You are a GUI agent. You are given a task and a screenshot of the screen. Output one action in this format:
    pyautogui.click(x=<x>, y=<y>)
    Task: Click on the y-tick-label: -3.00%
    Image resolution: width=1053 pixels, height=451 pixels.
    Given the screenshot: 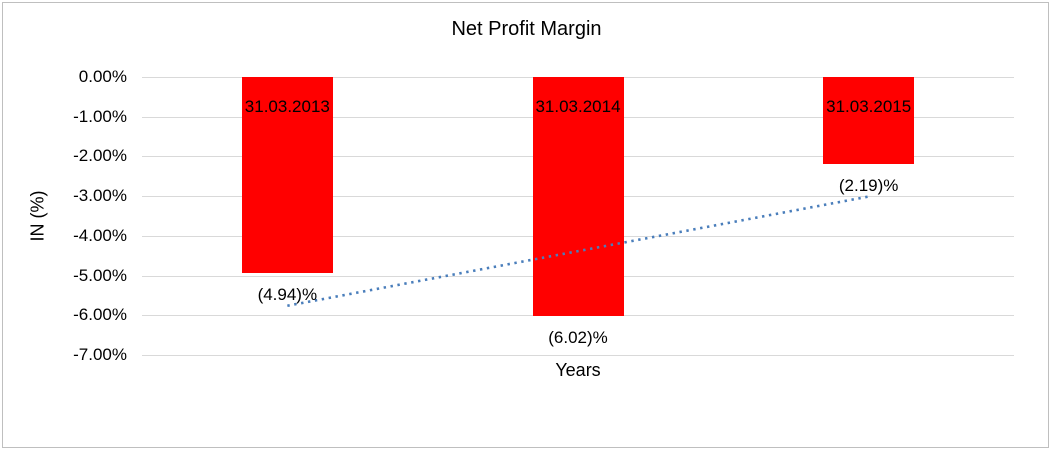 What is the action you would take?
    pyautogui.click(x=100, y=195)
    